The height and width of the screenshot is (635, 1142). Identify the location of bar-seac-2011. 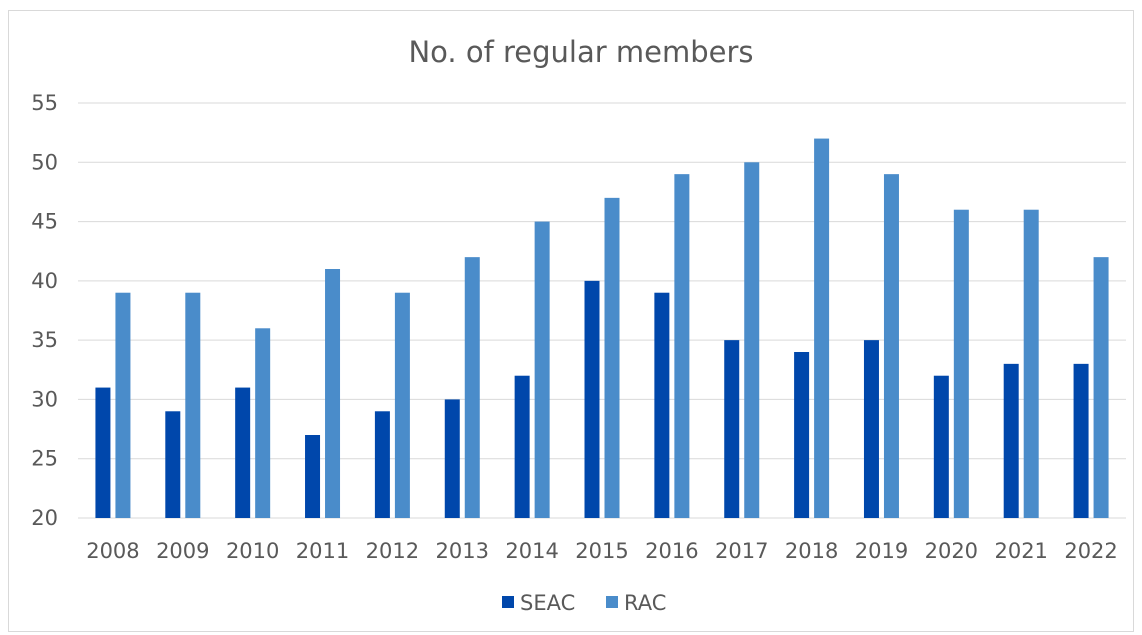
(313, 476).